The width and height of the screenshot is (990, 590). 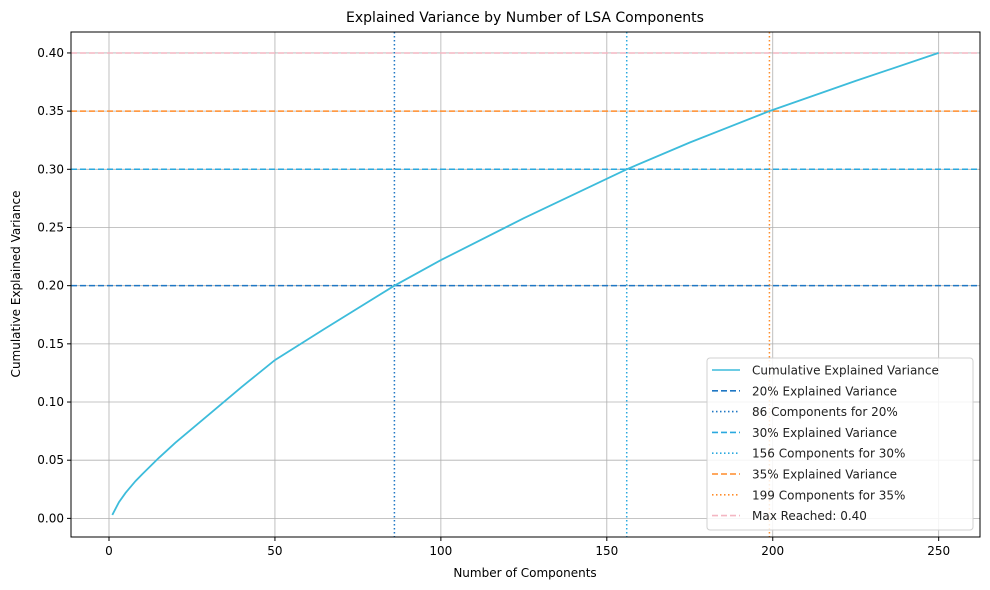 I want to click on x-tick-label: 200, so click(x=772, y=551).